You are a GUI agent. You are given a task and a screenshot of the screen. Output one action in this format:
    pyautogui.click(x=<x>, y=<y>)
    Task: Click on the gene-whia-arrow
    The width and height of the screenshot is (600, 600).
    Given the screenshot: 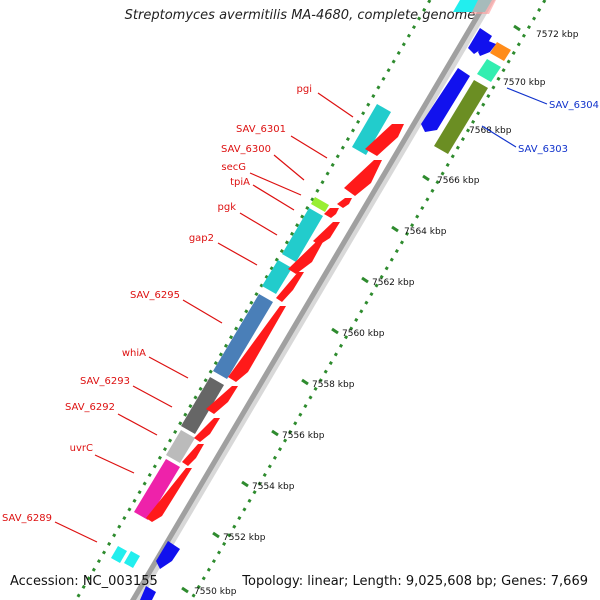 What is the action you would take?
    pyautogui.click(x=222, y=400)
    